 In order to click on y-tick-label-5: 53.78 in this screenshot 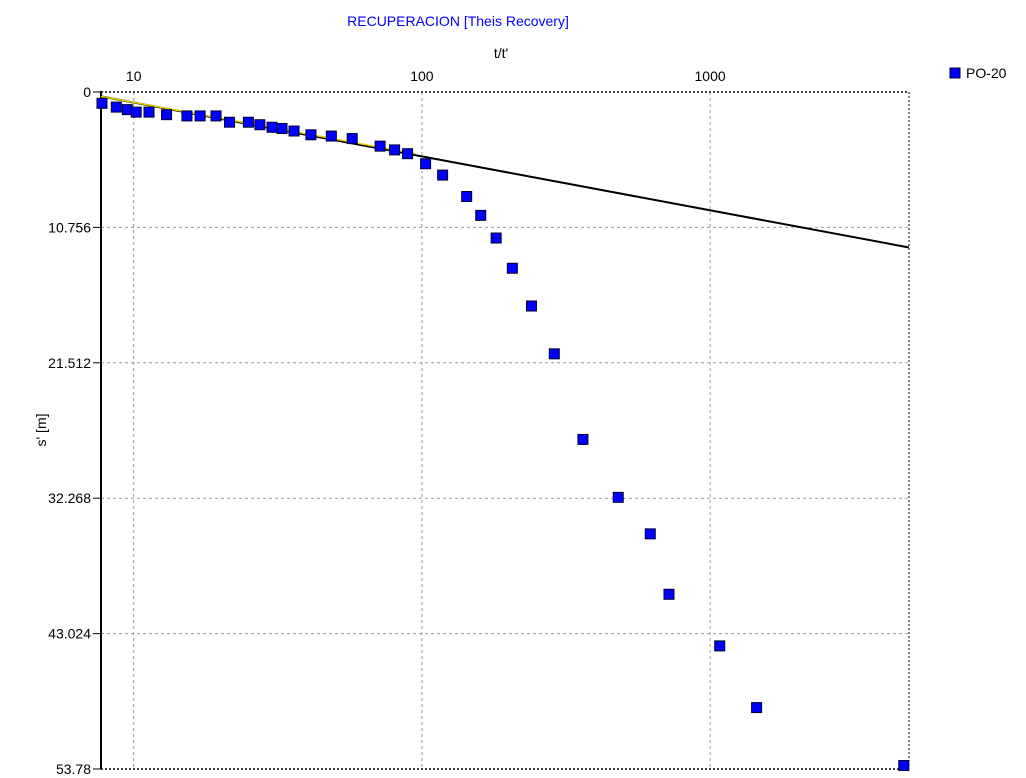, I will do `click(73, 769)`.